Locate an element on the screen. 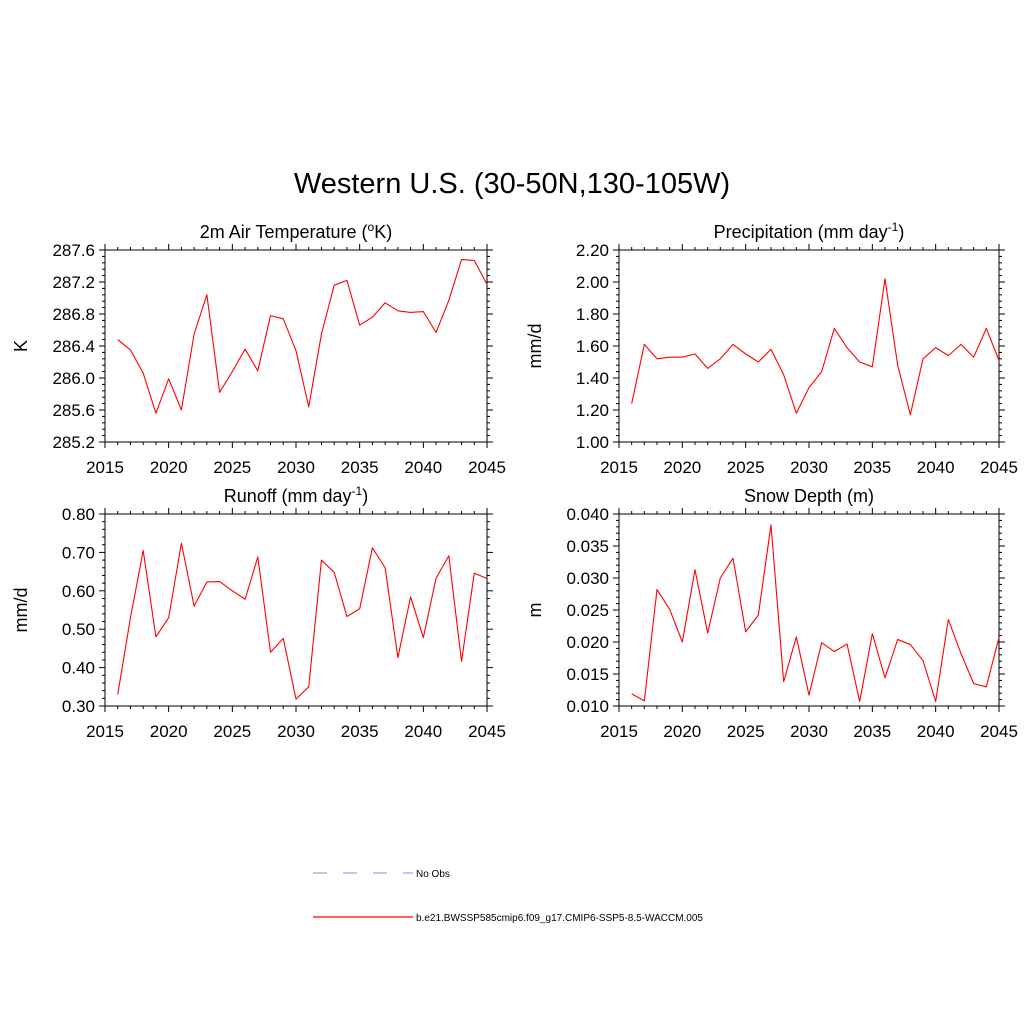  y-tick-label: 1.80 is located at coordinates (592, 314).